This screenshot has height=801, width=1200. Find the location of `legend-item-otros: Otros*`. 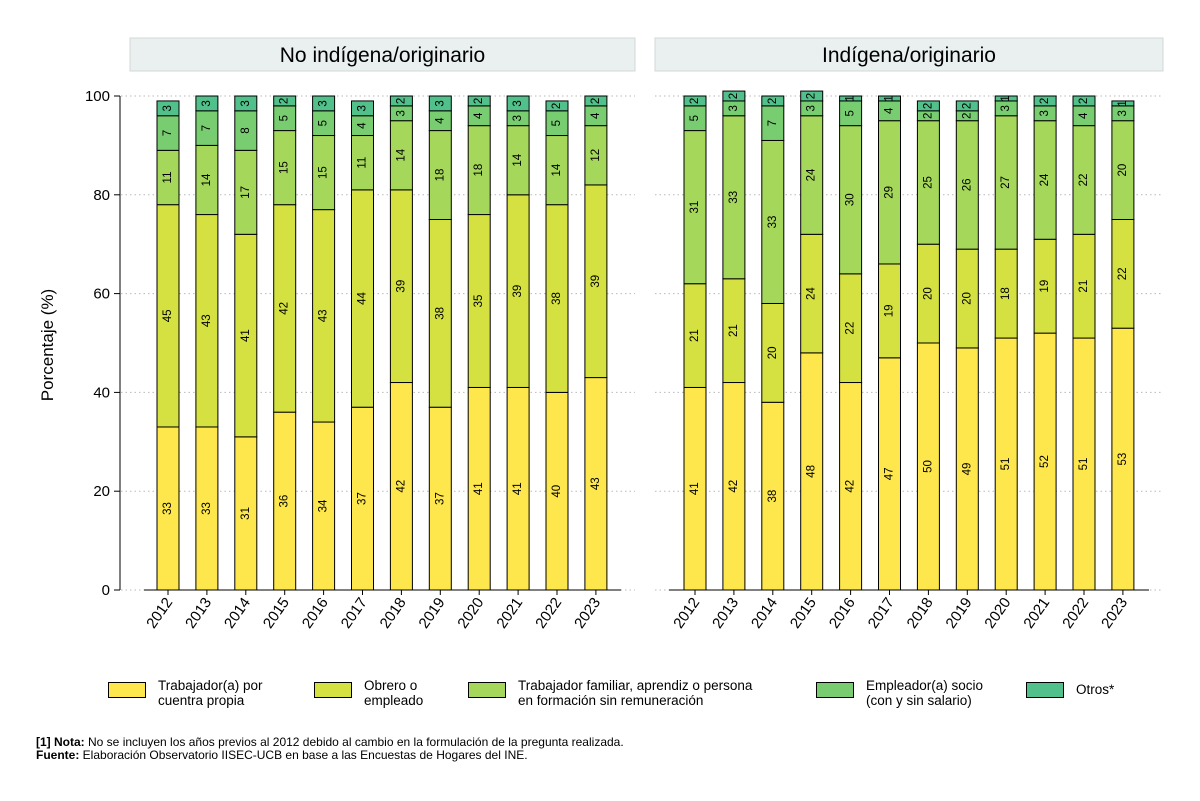

legend-item-otros: Otros* is located at coordinates (1070, 688).